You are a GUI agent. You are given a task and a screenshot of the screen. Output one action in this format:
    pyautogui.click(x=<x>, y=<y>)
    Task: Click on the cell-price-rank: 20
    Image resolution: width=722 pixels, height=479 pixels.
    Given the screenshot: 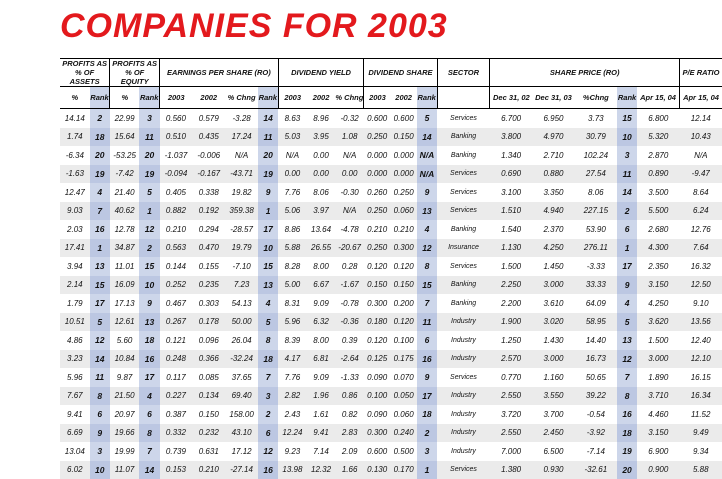 What is the action you would take?
    pyautogui.click(x=627, y=470)
    